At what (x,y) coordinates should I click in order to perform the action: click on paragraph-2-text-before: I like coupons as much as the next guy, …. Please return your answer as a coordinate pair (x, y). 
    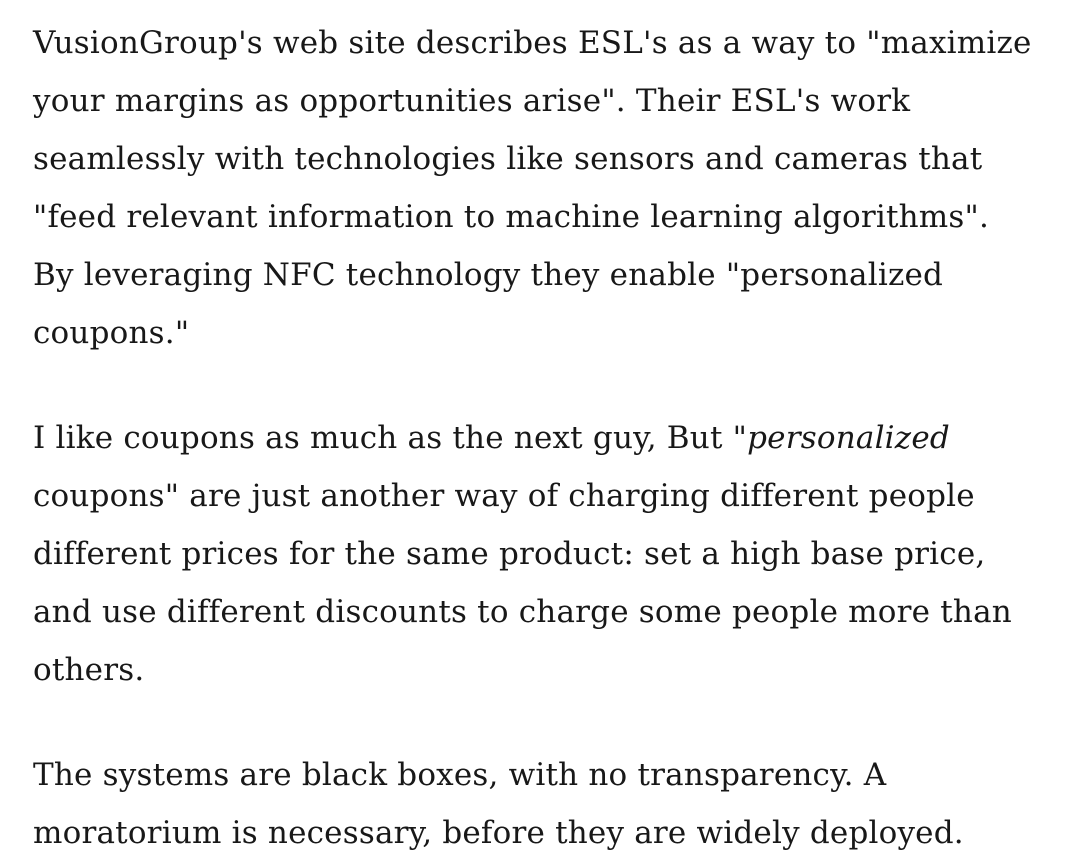
    Looking at the image, I should click on (390, 438).